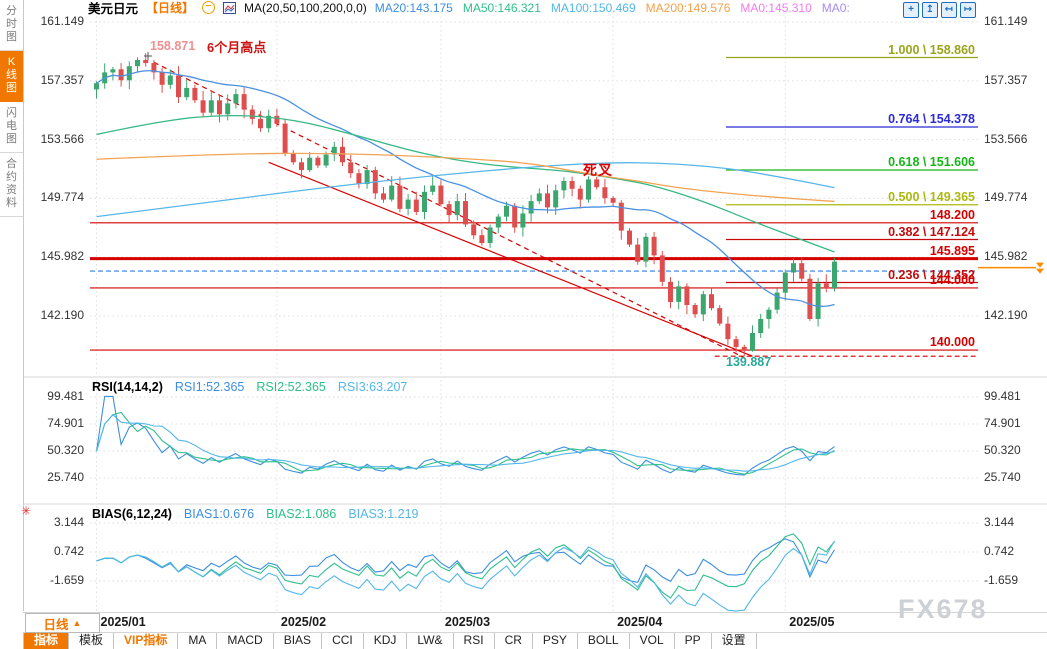 This screenshot has width=1047, height=649. Describe the element at coordinates (230, 7) in the screenshot. I see `mini-chart-icon` at that location.